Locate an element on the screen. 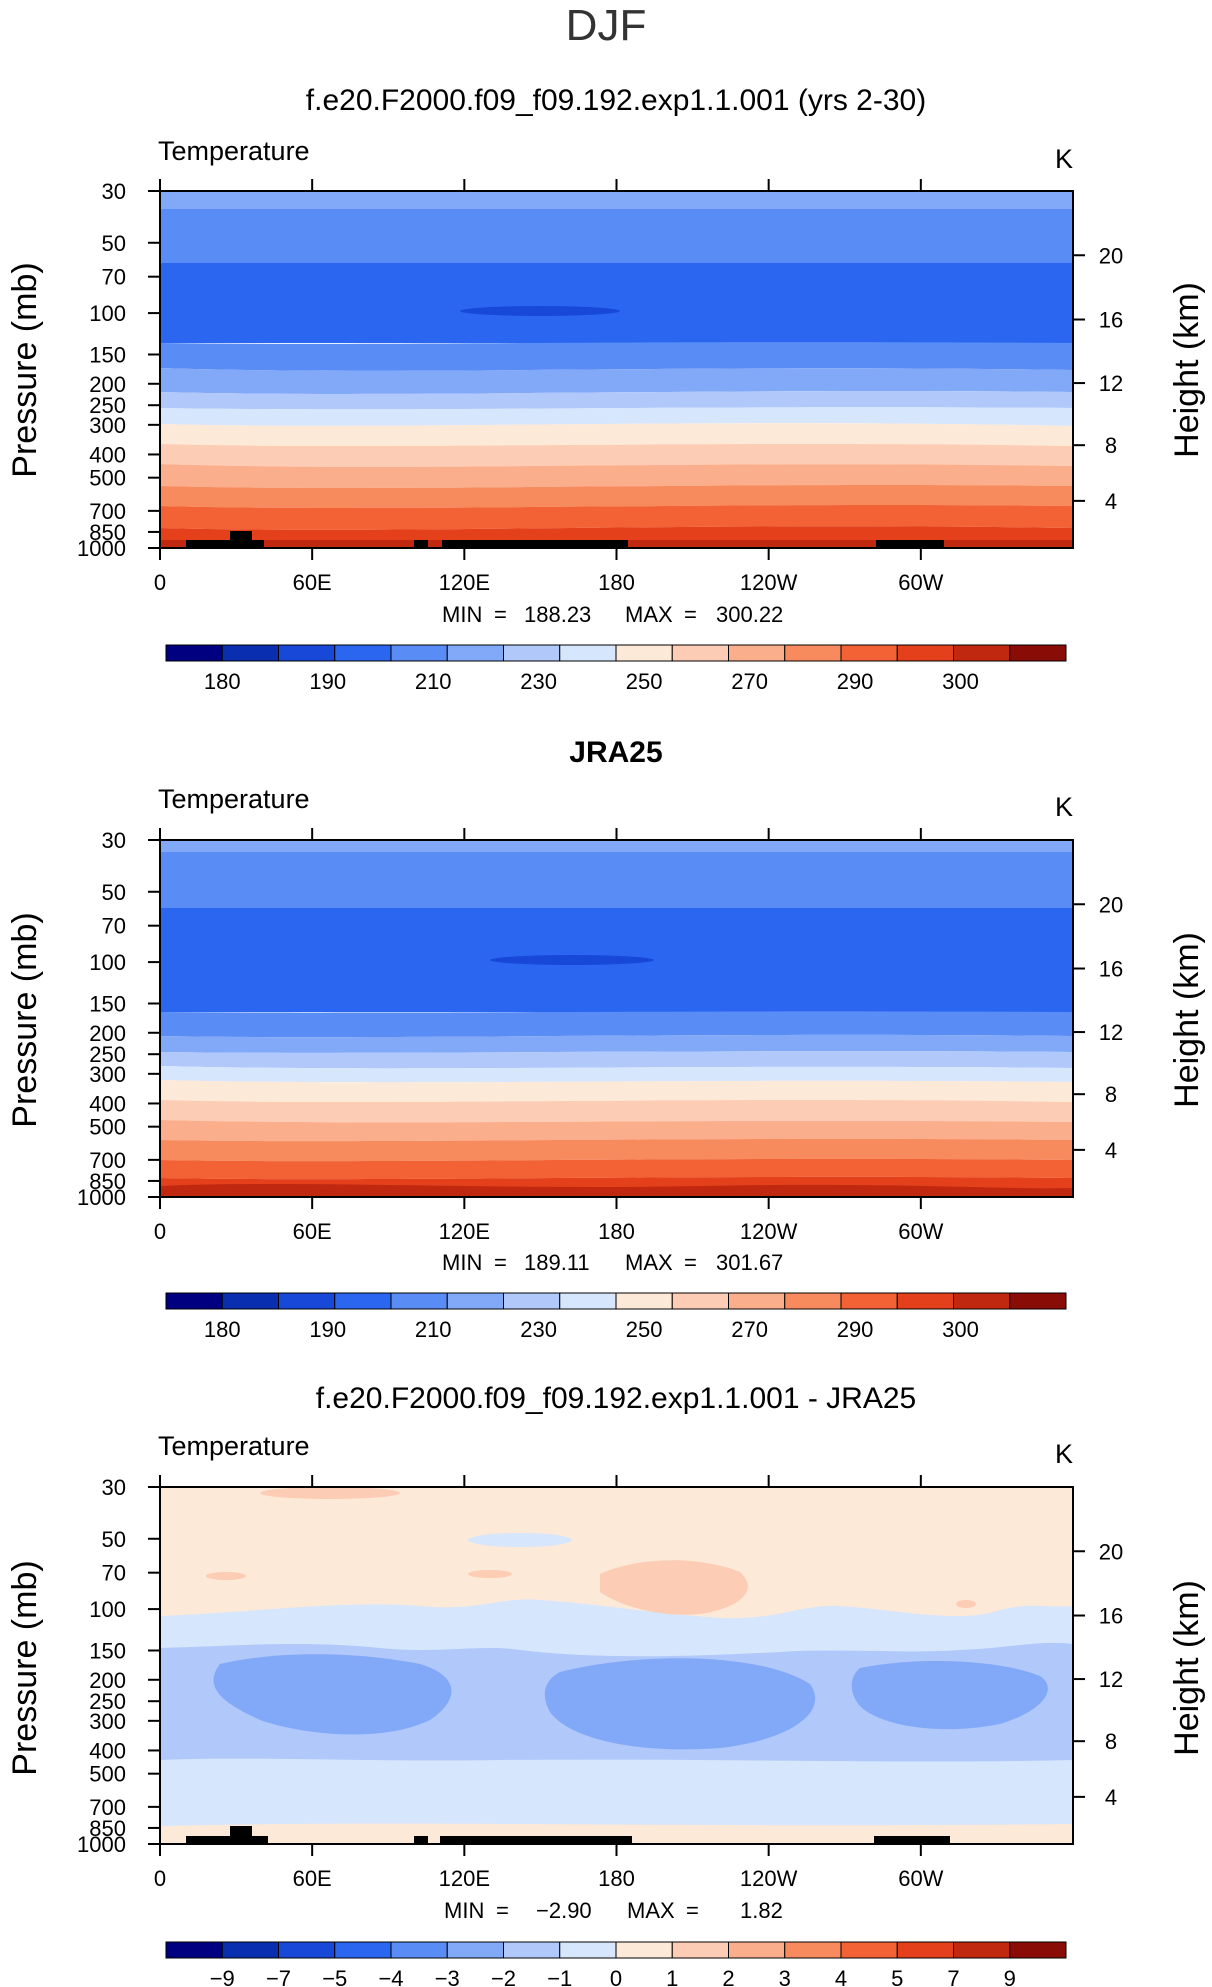 The width and height of the screenshot is (1212, 1987). colorbar-label: −1 is located at coordinates (559, 1976).